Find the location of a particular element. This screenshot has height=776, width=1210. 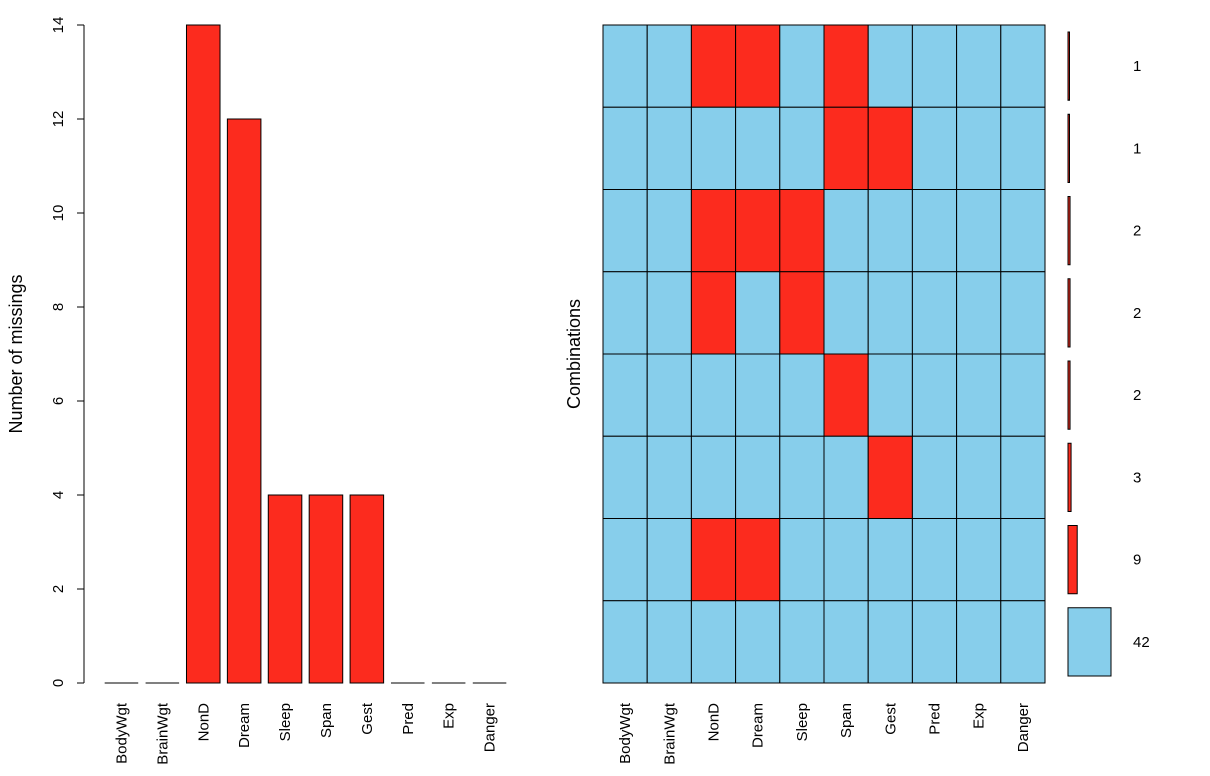

x-tick-label: Dream is located at coordinates (758, 725).